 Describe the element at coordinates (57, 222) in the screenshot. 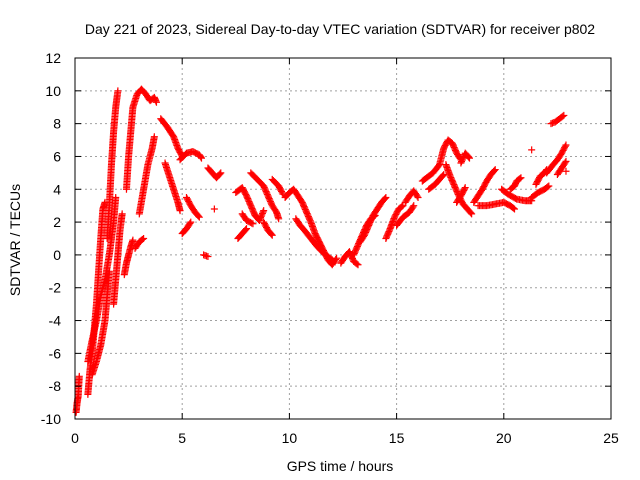

I see `y-tick-label: 2` at that location.